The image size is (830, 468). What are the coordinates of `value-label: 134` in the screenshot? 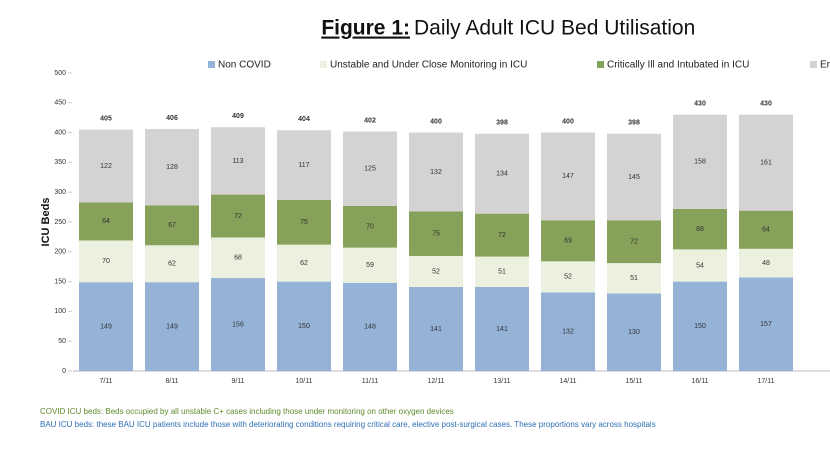 It's located at (502, 174).